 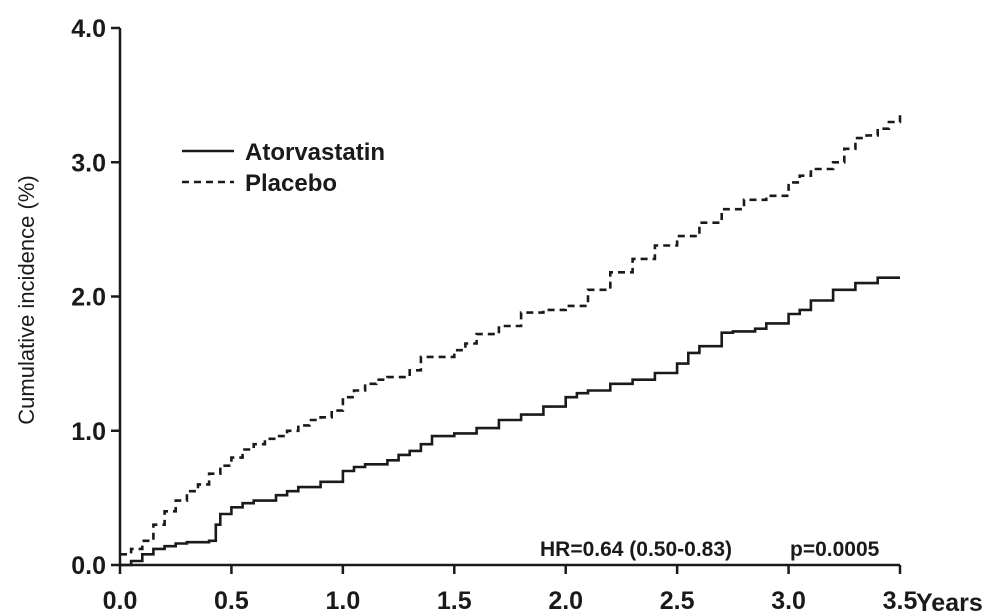 What do you see at coordinates (315, 152) in the screenshot?
I see `legend-label-atorvastatin: Atorvastatin` at bounding box center [315, 152].